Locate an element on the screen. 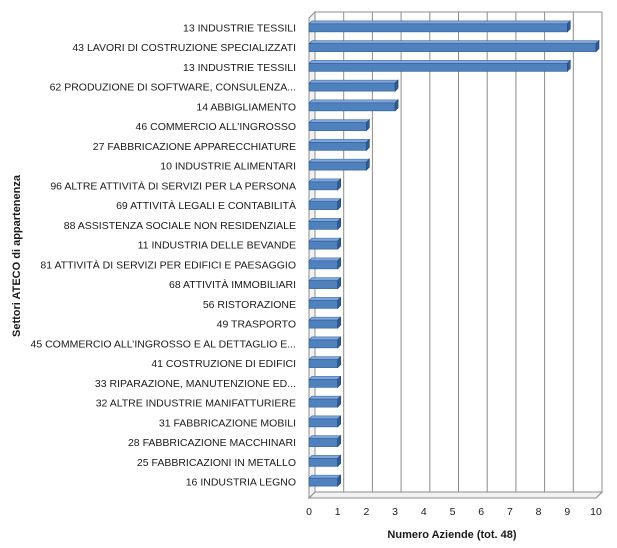 The width and height of the screenshot is (617, 548). category-label: 41 COSTRUZIONE DI EDIFICI is located at coordinates (223, 364).